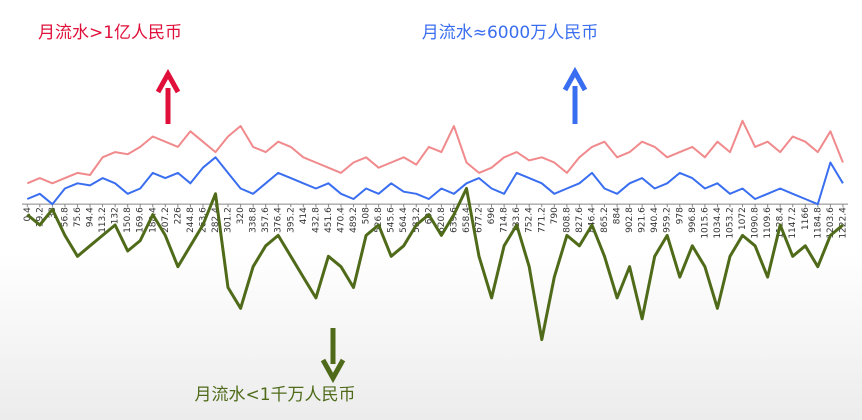 The width and height of the screenshot is (862, 420). Describe the element at coordinates (756, 223) in the screenshot. I see `x-tick-label: 1090.8` at that location.